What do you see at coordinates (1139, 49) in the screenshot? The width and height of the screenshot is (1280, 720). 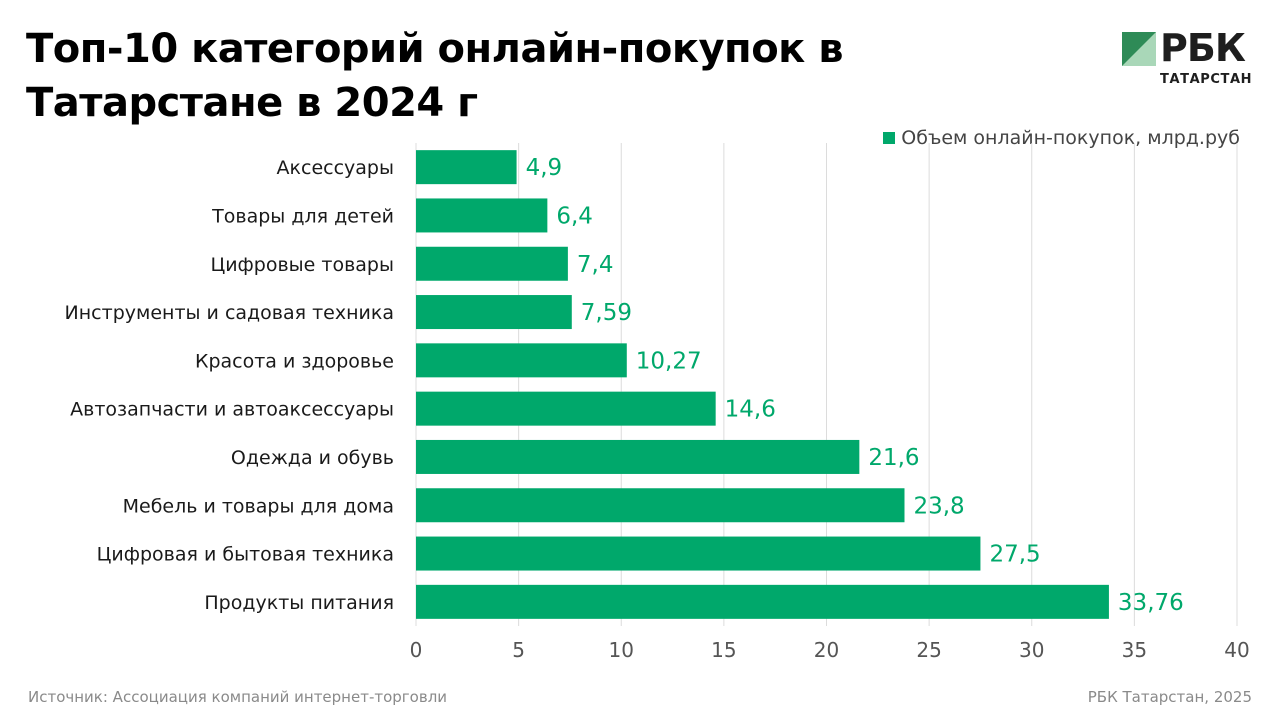 I see `rbc-logo-mark-icon` at bounding box center [1139, 49].